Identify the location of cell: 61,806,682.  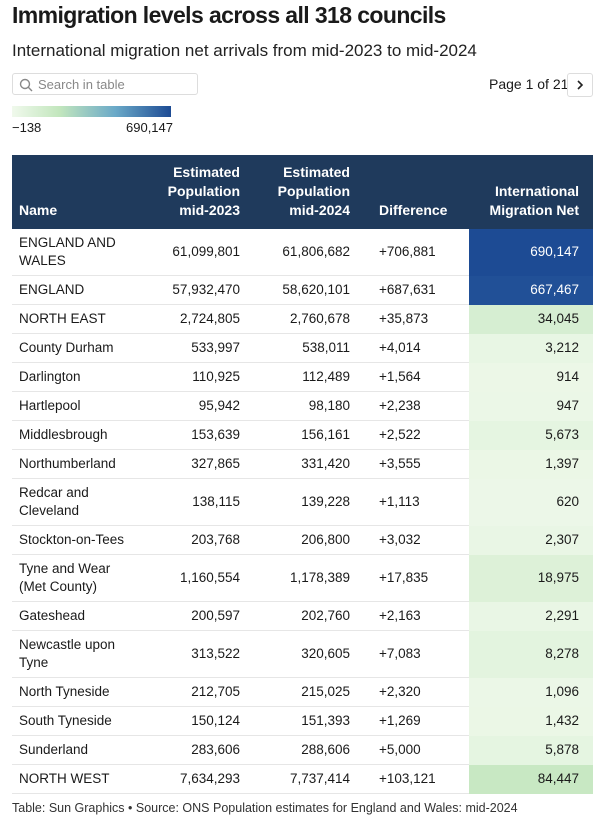
(302, 252).